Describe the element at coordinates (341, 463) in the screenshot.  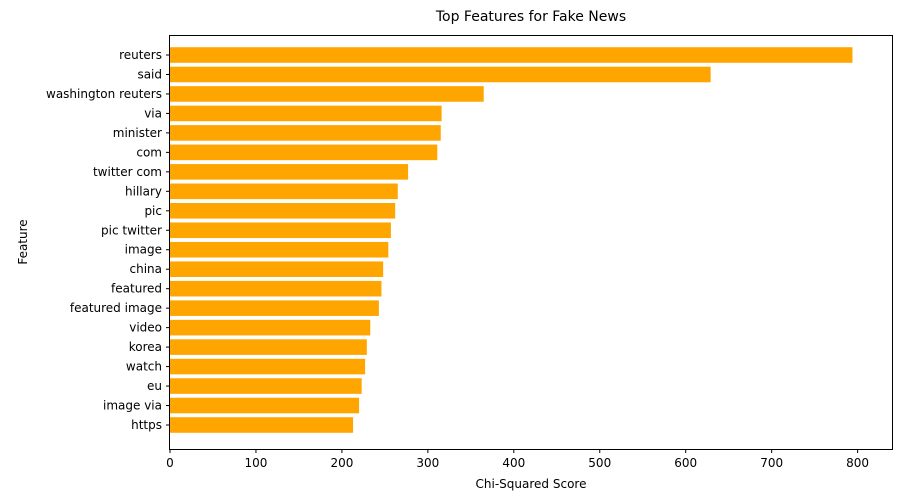
I see `x-tick-label: 200` at that location.